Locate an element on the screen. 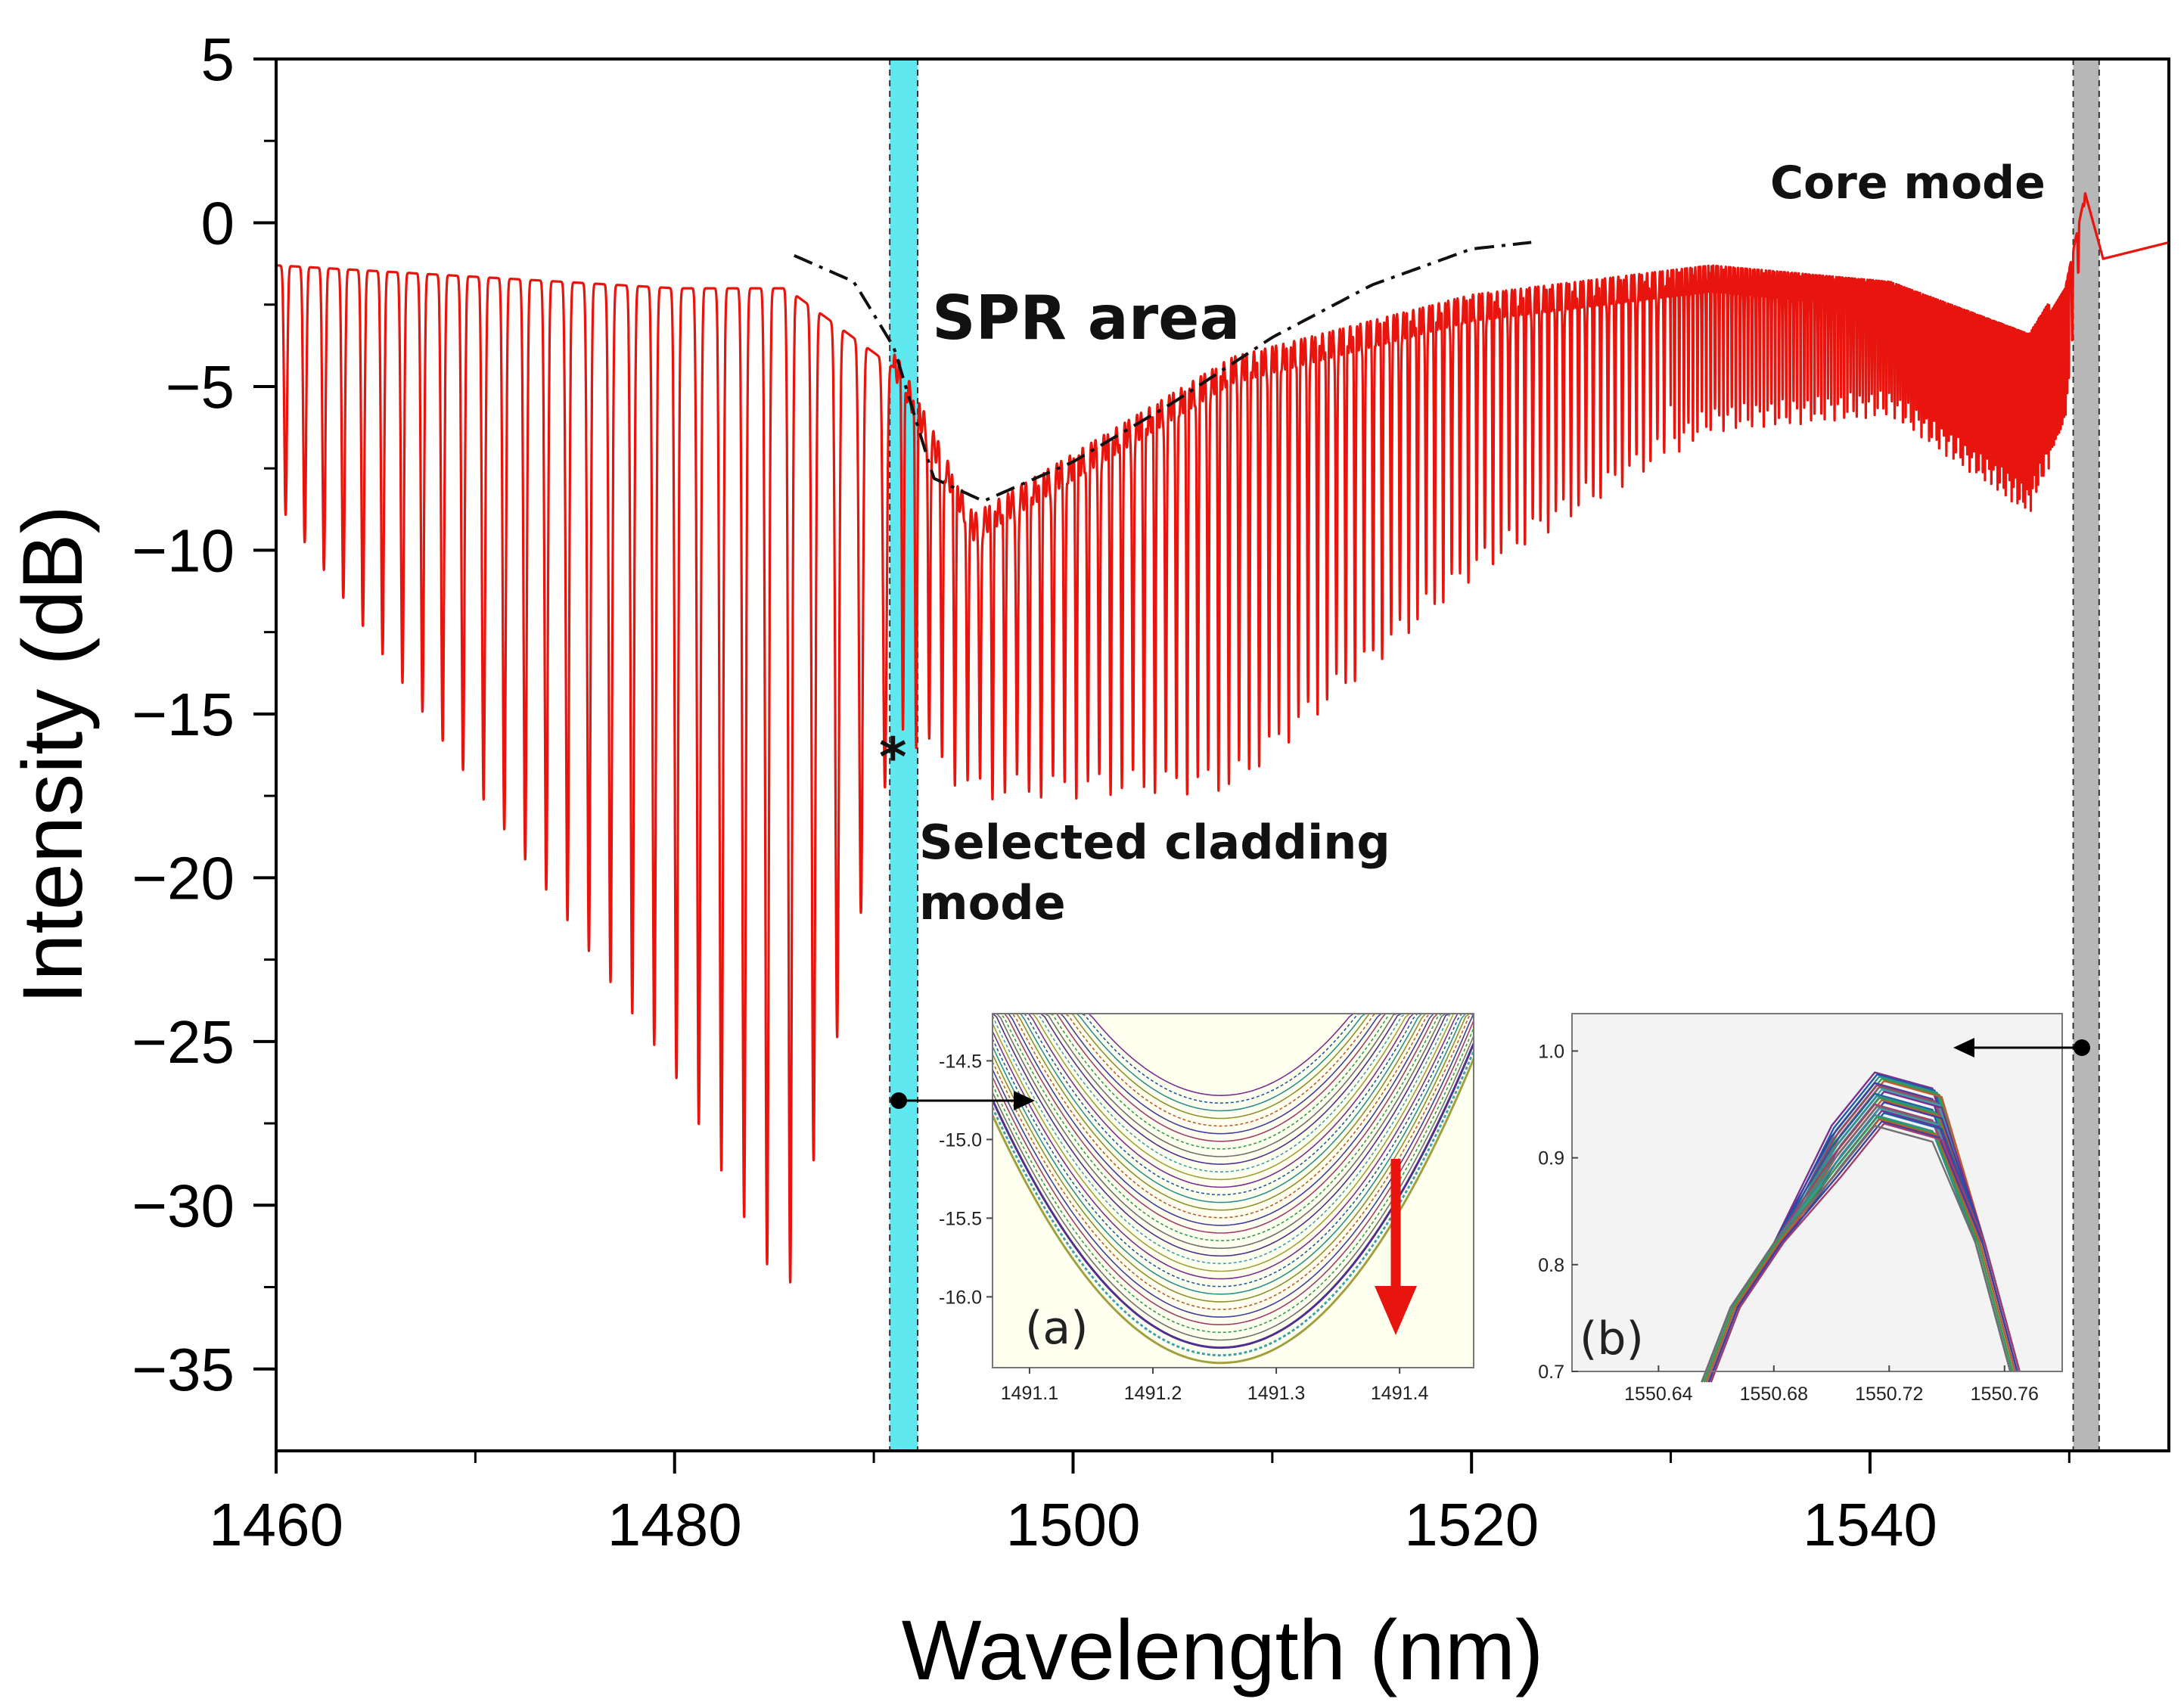 The image size is (2184, 1702). cladding-mode-label-line2: mode is located at coordinates (992, 902).